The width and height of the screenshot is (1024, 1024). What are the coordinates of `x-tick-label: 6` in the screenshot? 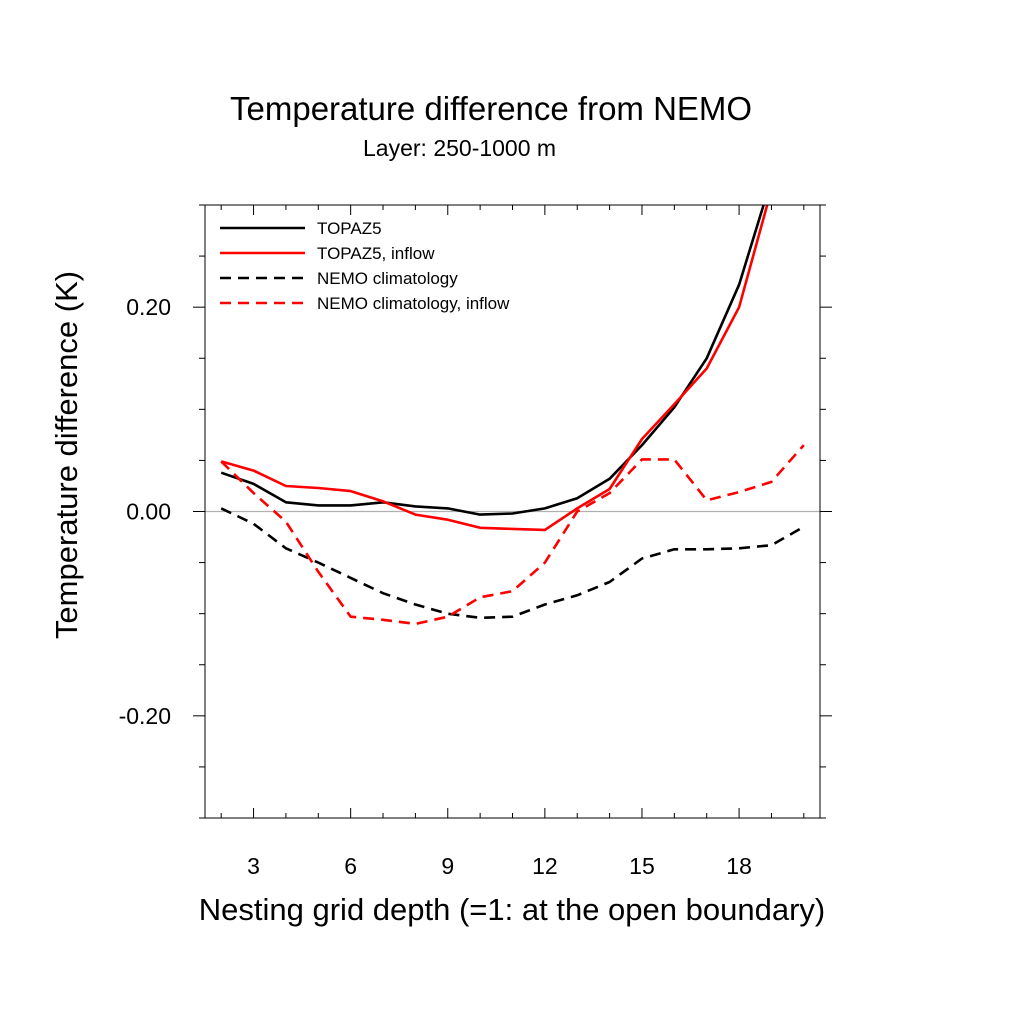 It's located at (350, 866).